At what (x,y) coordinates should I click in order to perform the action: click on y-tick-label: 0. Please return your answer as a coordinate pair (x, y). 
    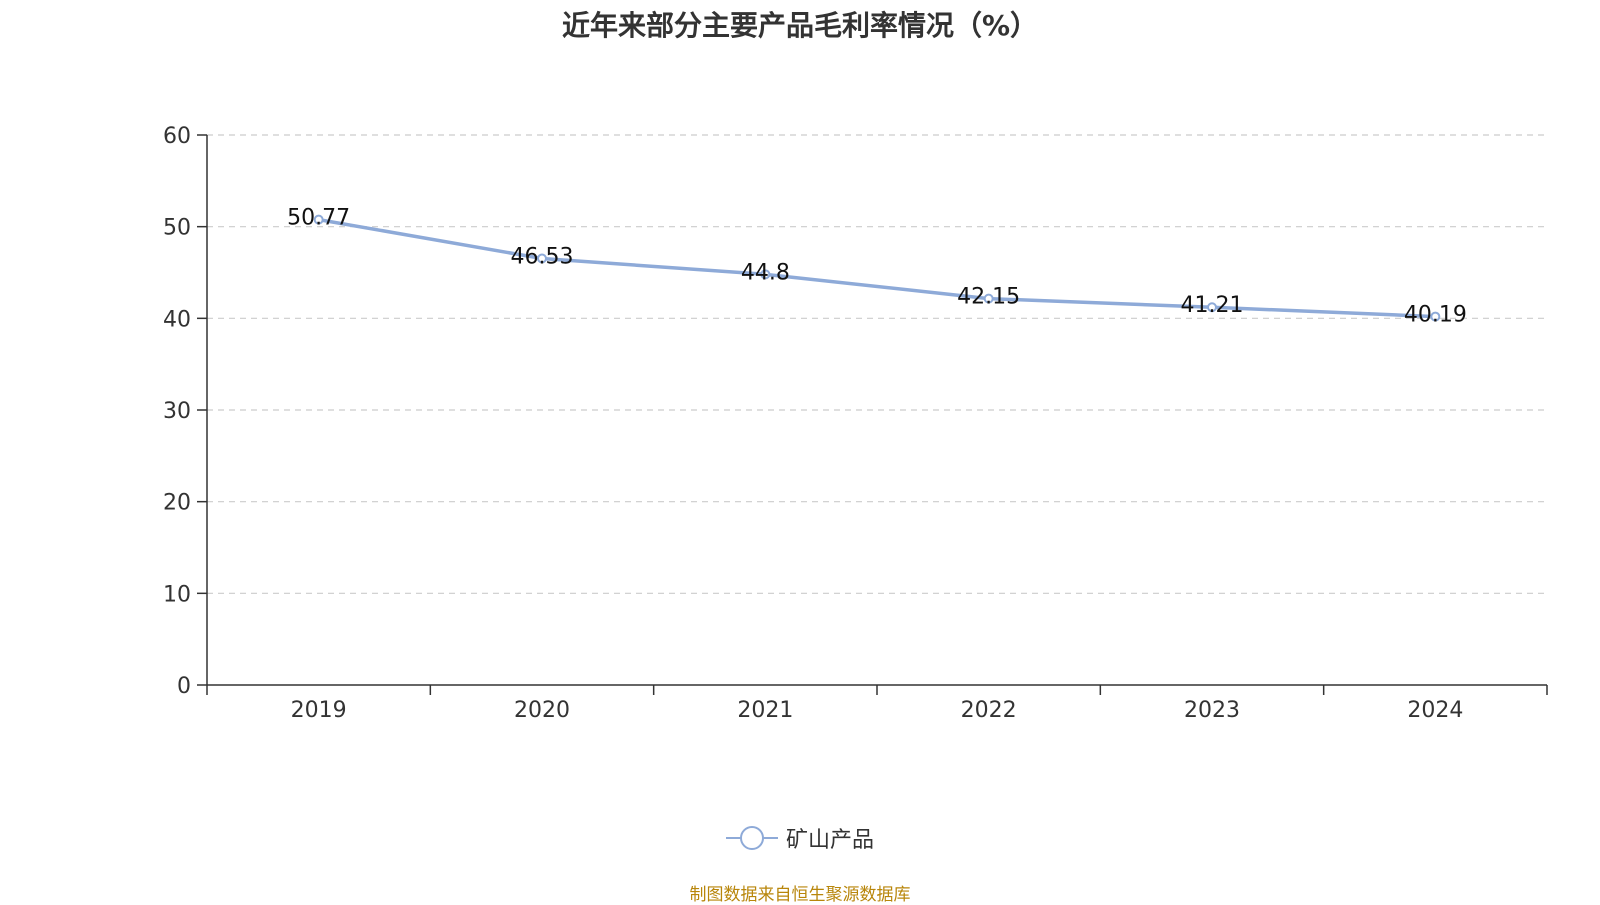
    Looking at the image, I should click on (184, 686).